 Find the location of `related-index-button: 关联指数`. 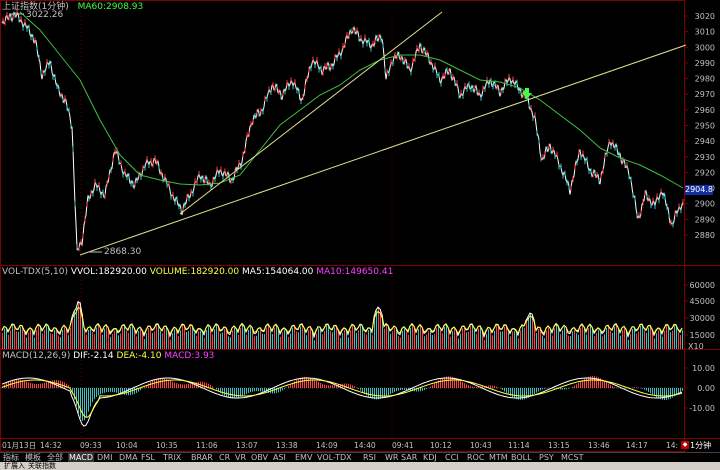

related-index-button: 关联指数 is located at coordinates (42, 466).